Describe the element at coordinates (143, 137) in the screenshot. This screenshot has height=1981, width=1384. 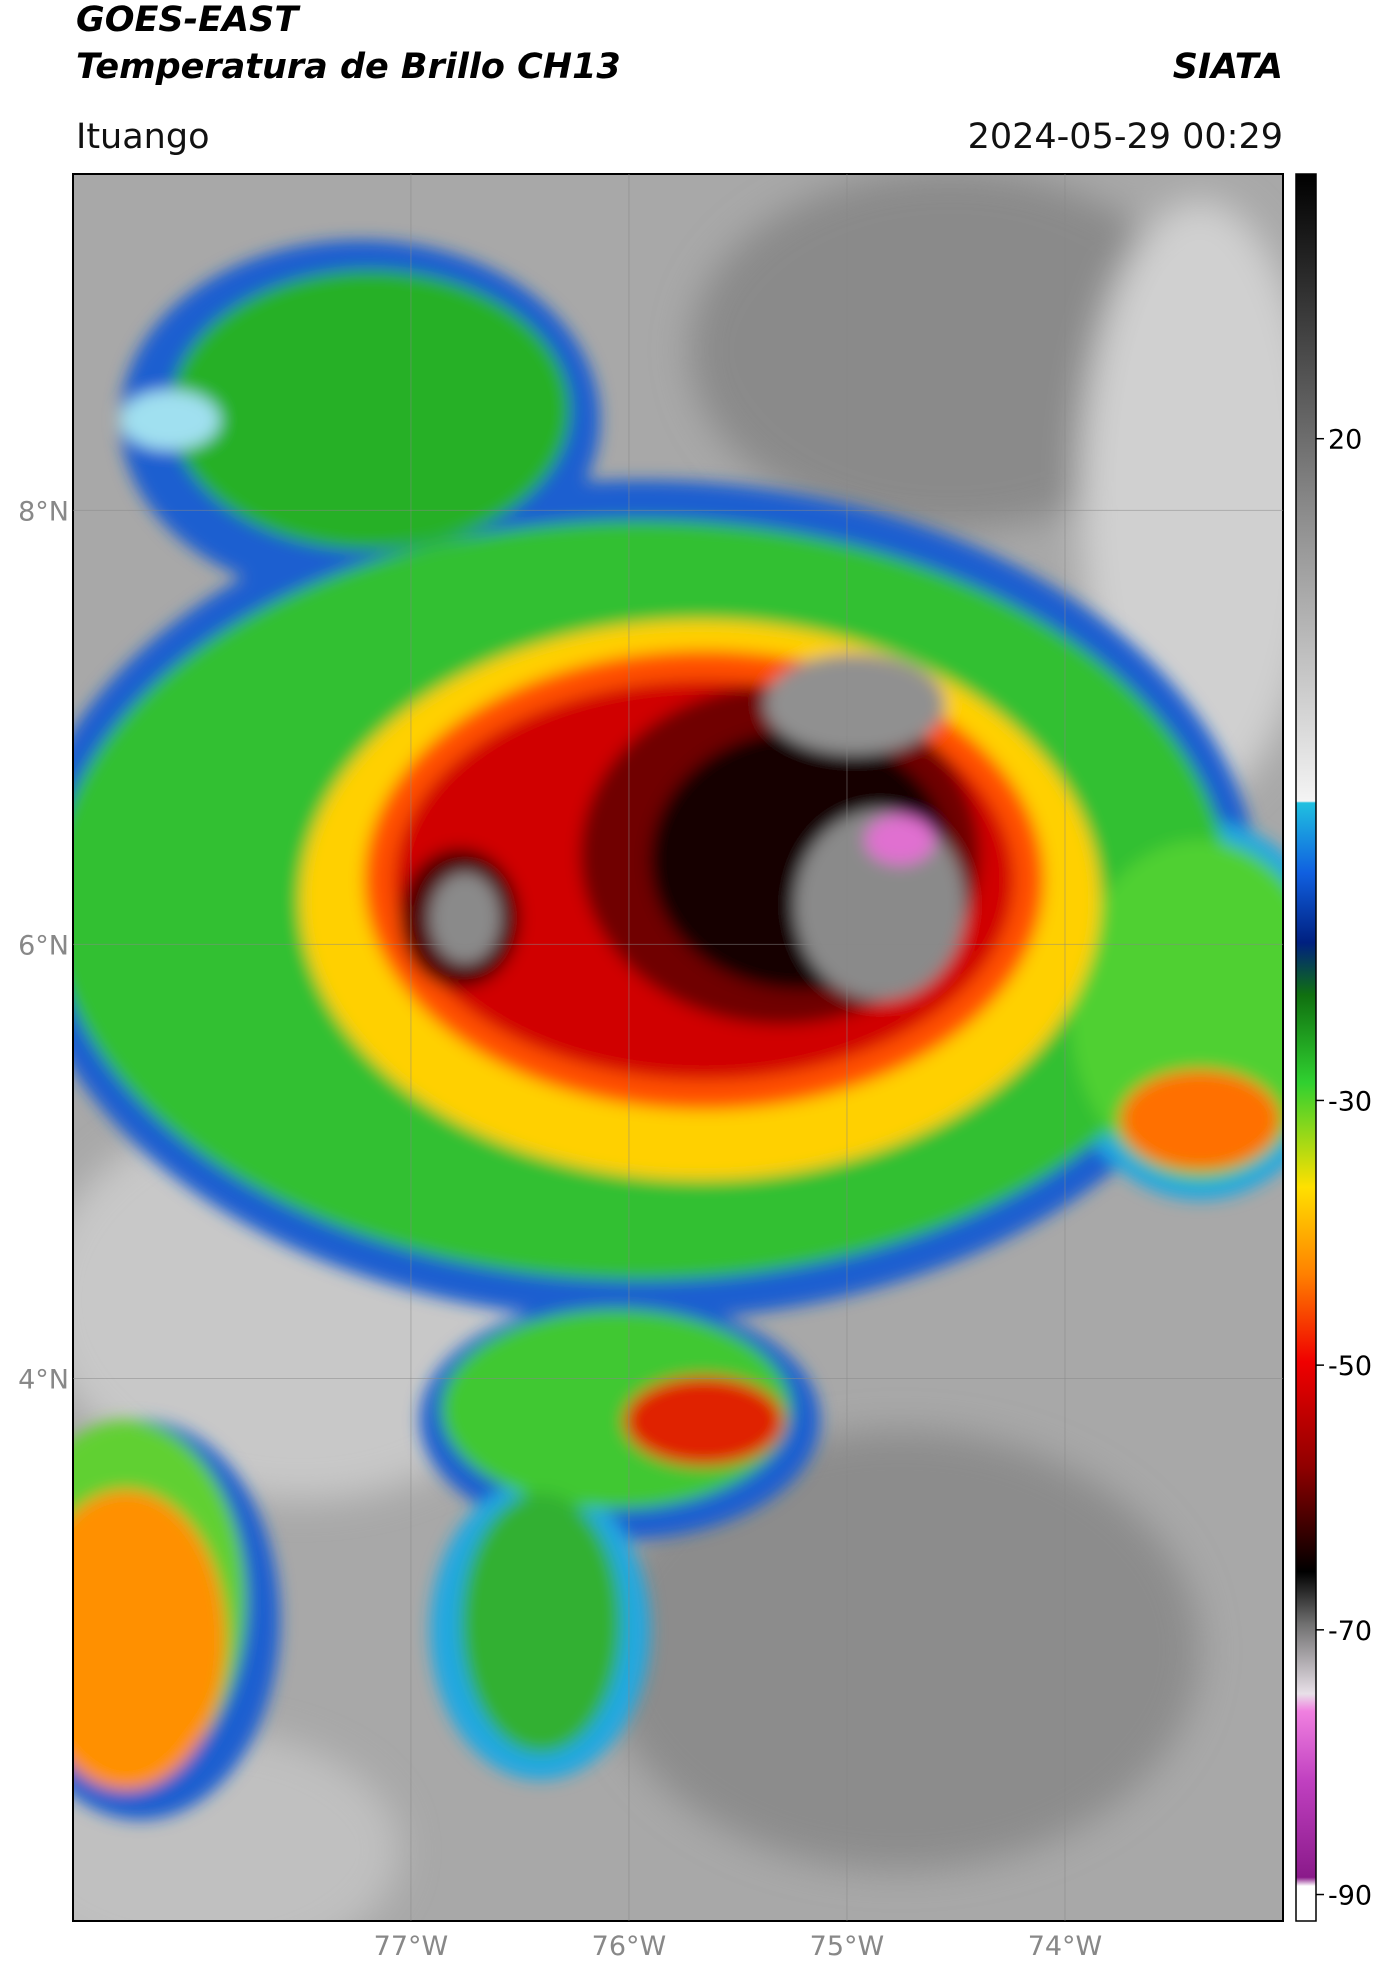
I see `location: Ituango` at that location.